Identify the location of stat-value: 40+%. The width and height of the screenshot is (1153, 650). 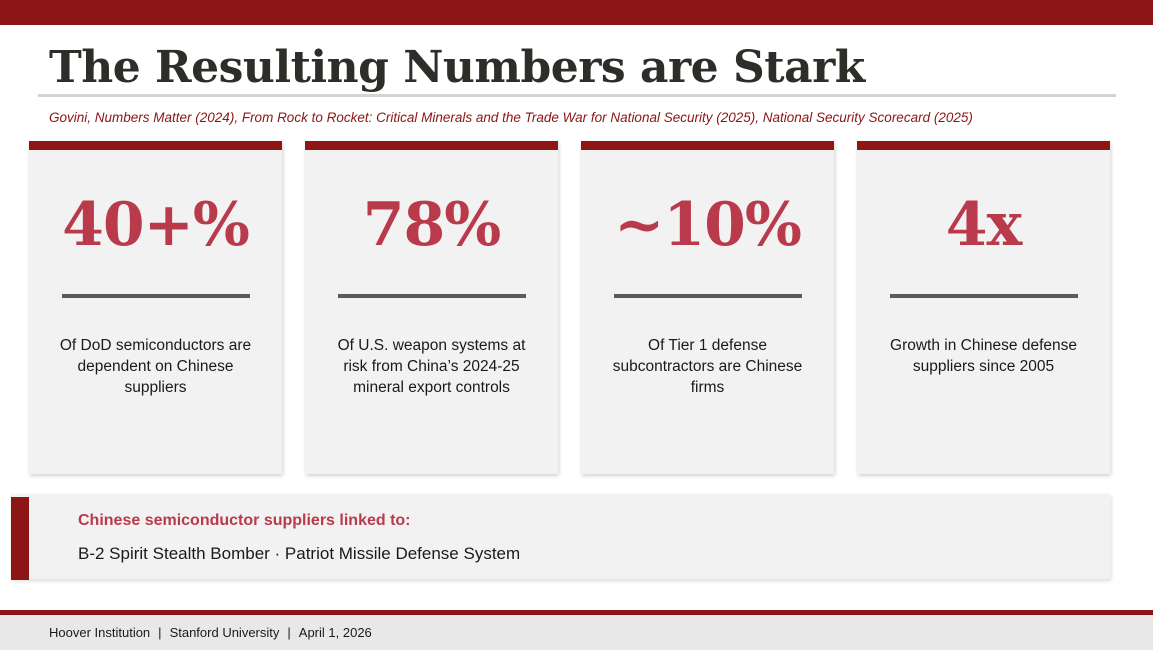
(156, 225).